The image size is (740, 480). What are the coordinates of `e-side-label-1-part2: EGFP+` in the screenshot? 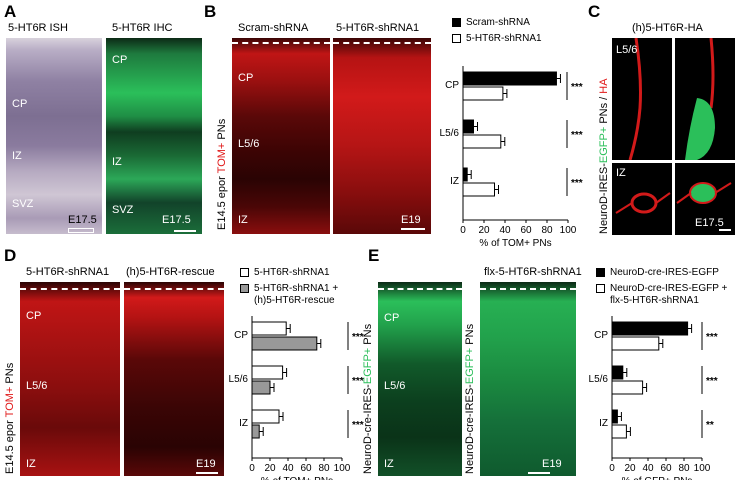 It's located at (368, 366).